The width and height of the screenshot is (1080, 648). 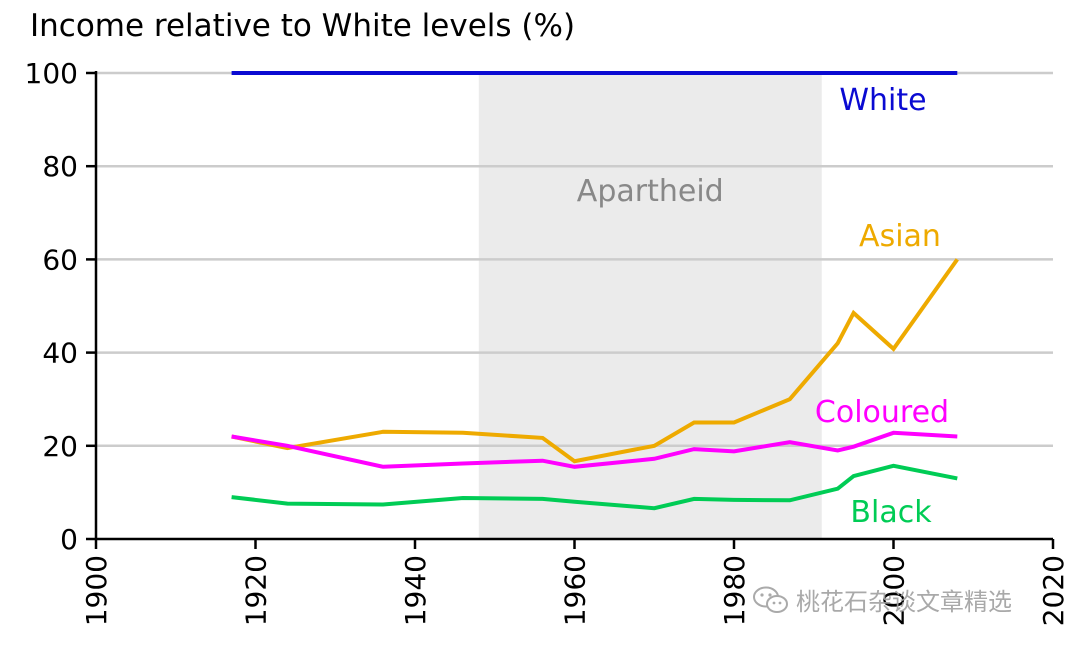 What do you see at coordinates (575, 590) in the screenshot?
I see `x-tick-label: 1960` at bounding box center [575, 590].